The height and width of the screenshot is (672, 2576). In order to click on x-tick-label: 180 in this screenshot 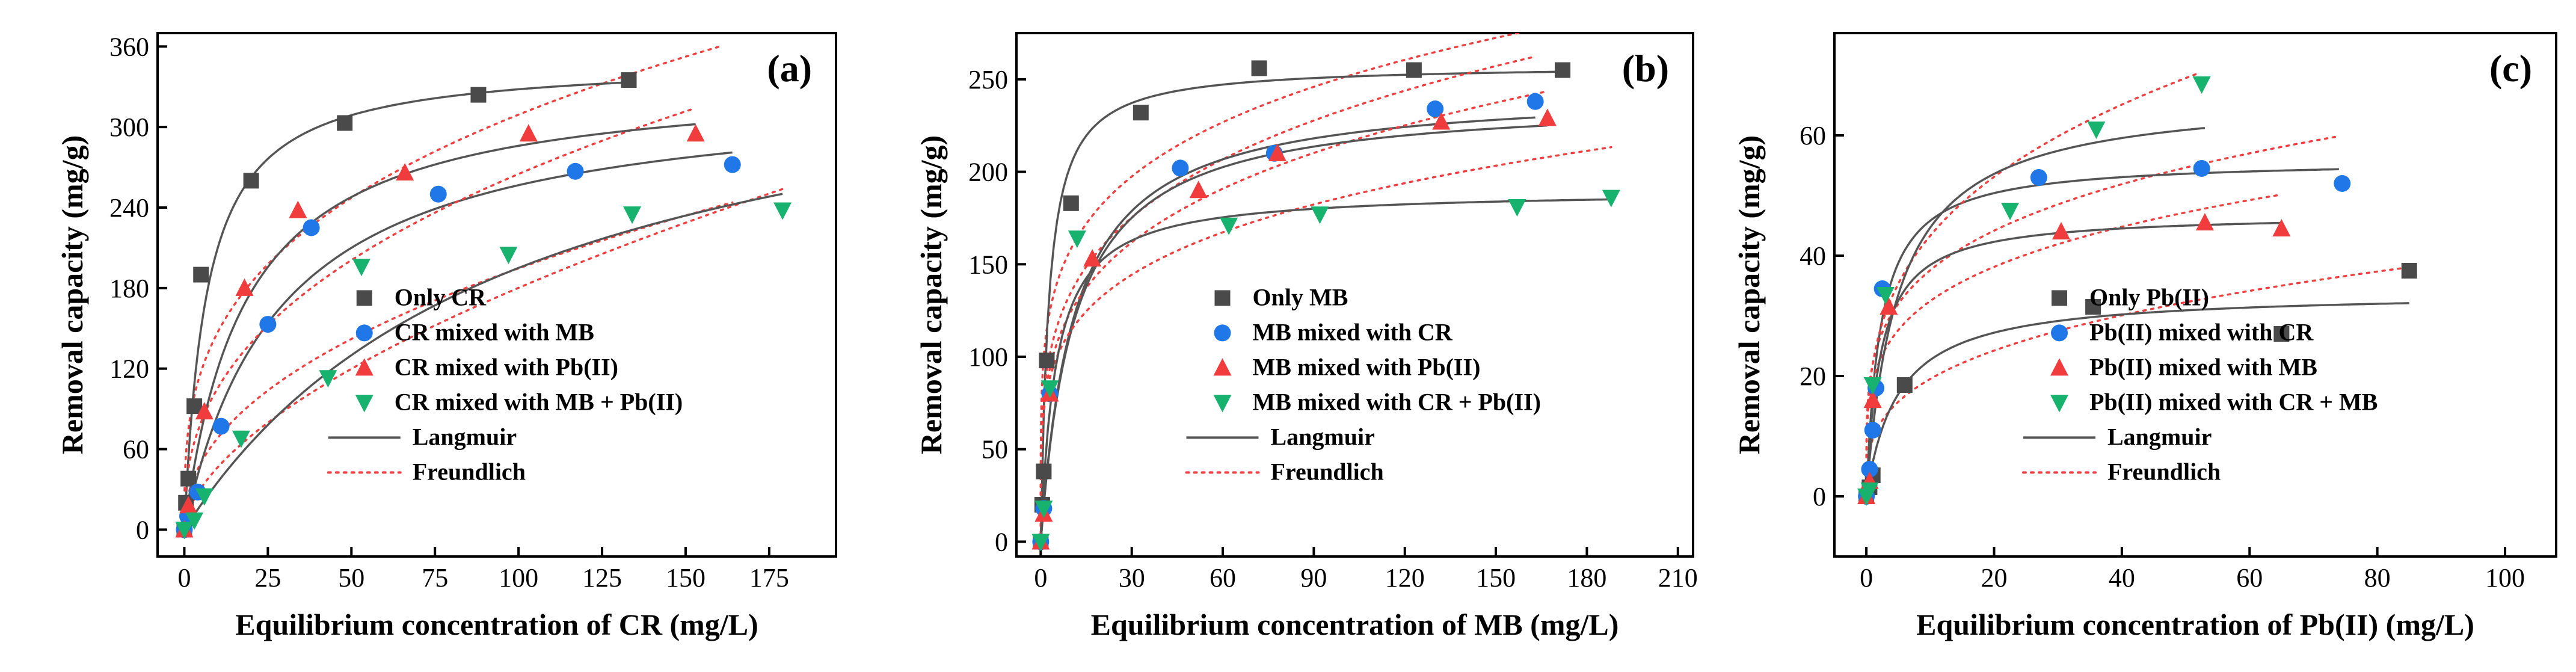, I will do `click(1586, 578)`.